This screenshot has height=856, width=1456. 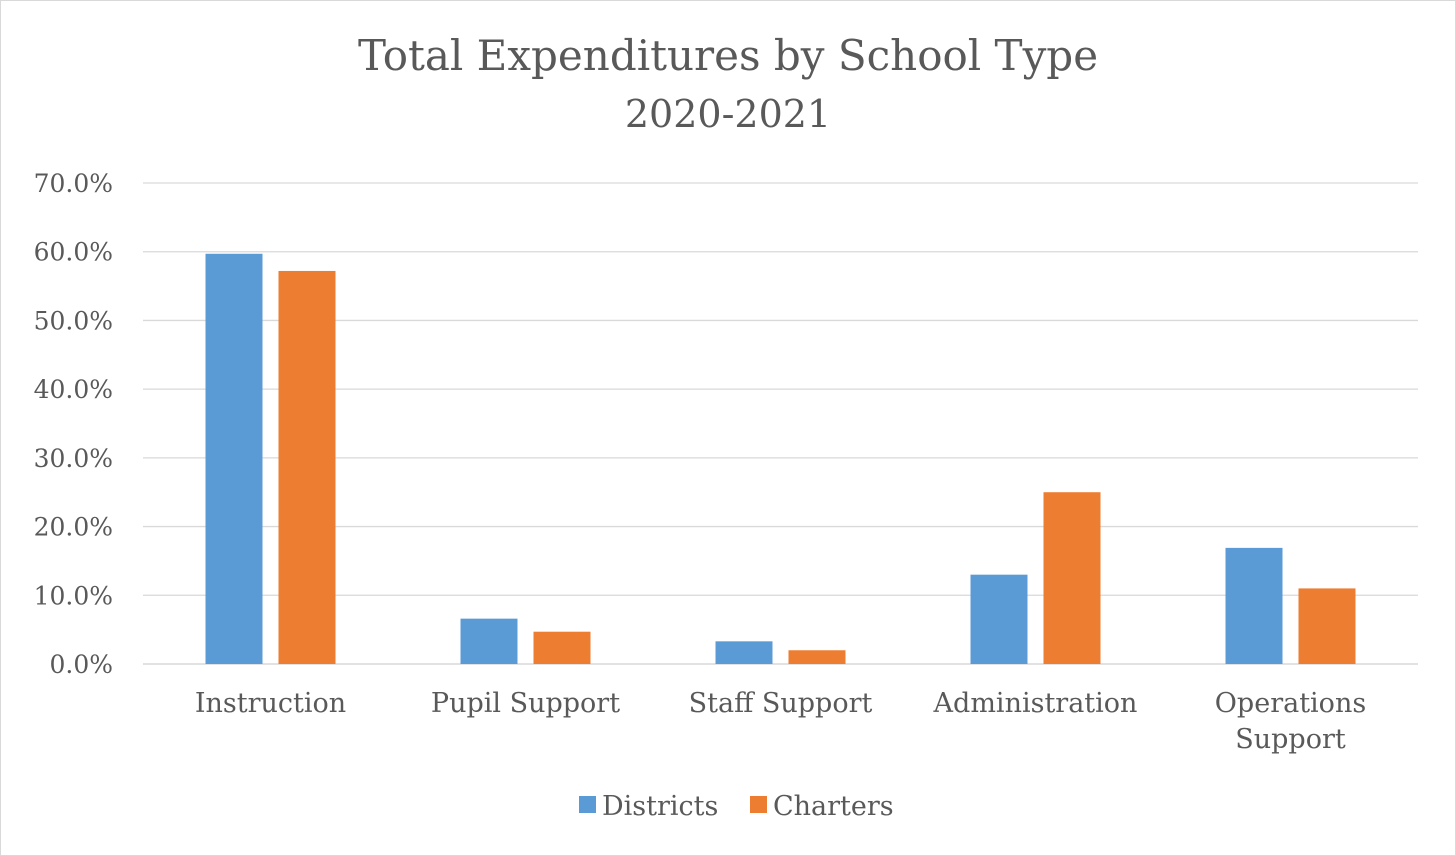 I want to click on x-category-label: Instruction, so click(x=270, y=703).